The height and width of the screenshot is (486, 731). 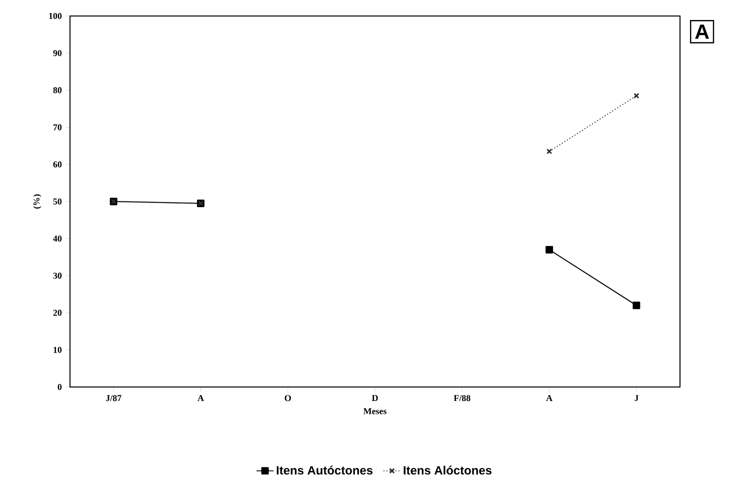 I want to click on y-tick-label: 20, so click(x=57, y=313).